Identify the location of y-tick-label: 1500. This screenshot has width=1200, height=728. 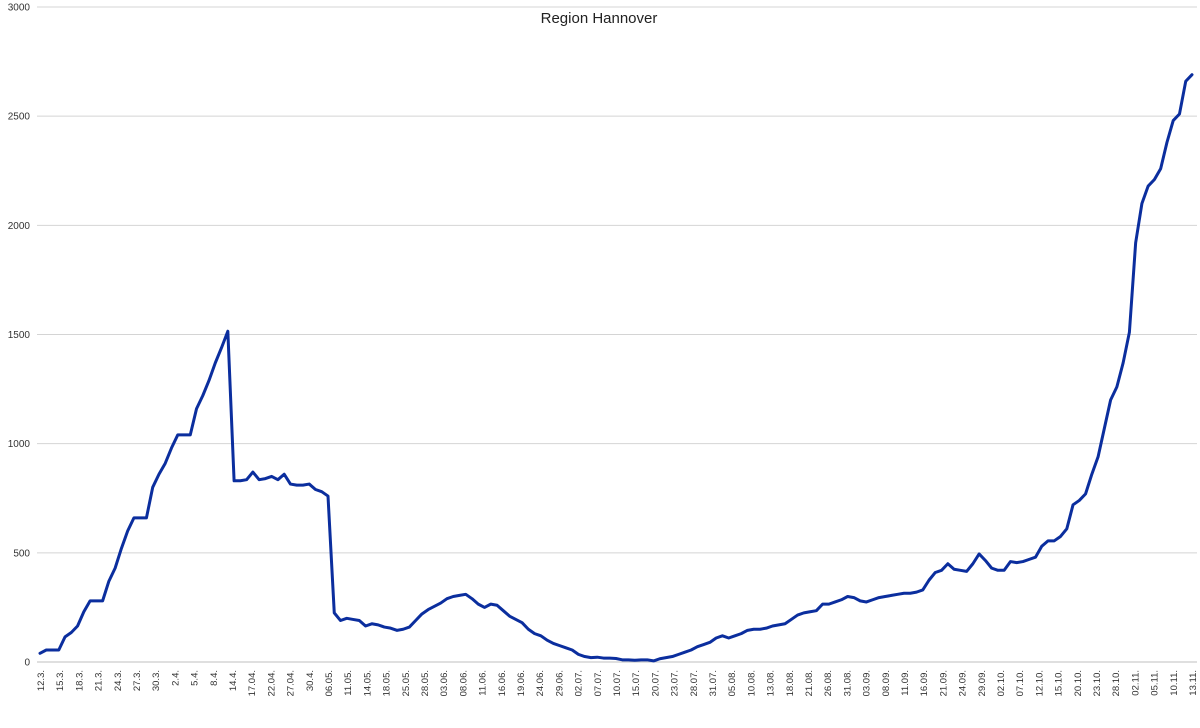
(19, 335).